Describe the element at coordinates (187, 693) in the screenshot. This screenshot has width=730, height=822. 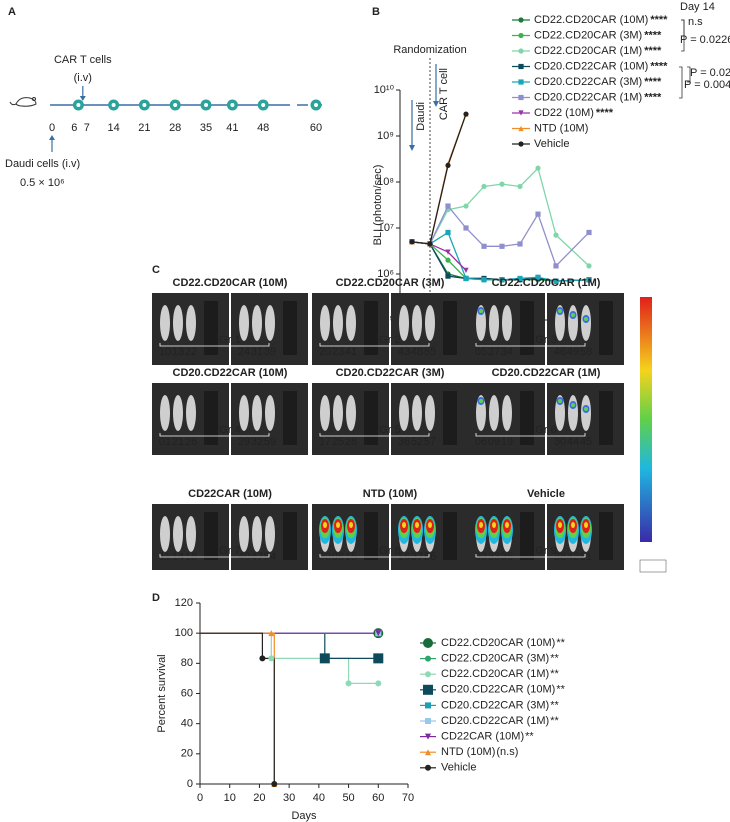
I see `y-tick-label: 60` at that location.